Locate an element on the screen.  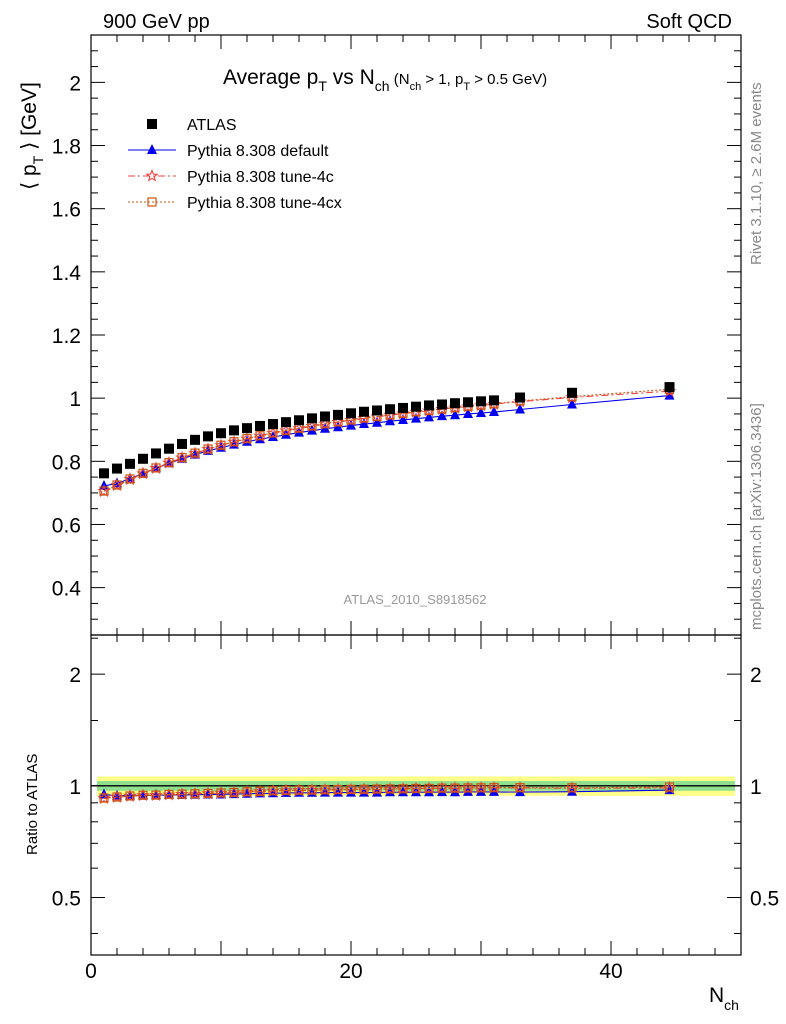
y-tick-label: 1.2 is located at coordinates (66, 336).